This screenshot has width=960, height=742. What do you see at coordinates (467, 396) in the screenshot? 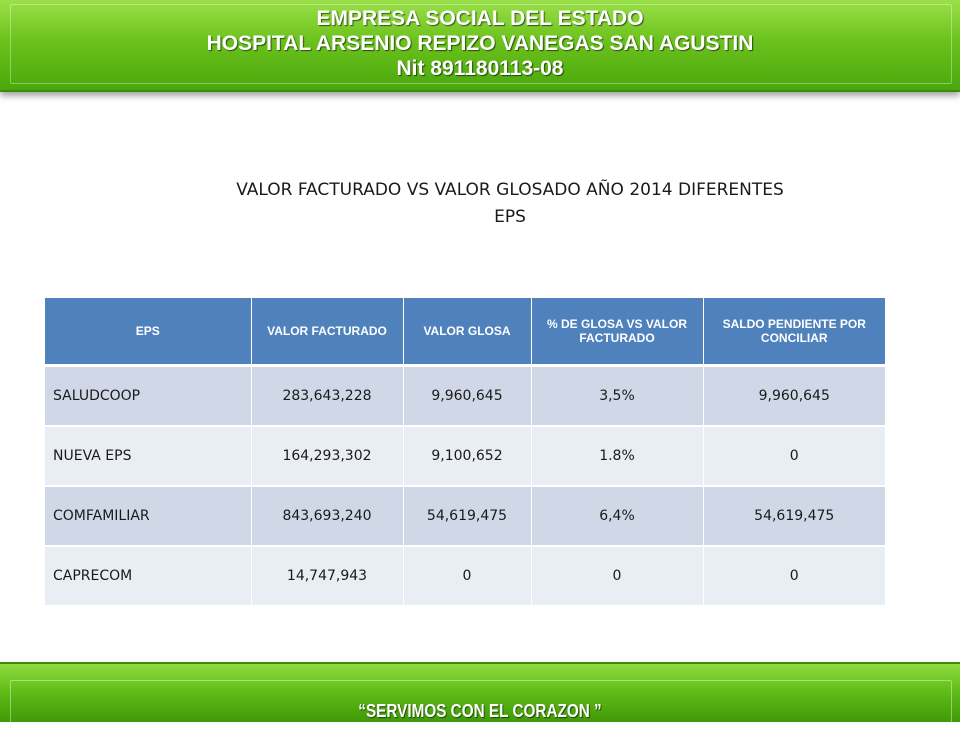
I see `cell-valor-glosa: 9,960,645` at bounding box center [467, 396].